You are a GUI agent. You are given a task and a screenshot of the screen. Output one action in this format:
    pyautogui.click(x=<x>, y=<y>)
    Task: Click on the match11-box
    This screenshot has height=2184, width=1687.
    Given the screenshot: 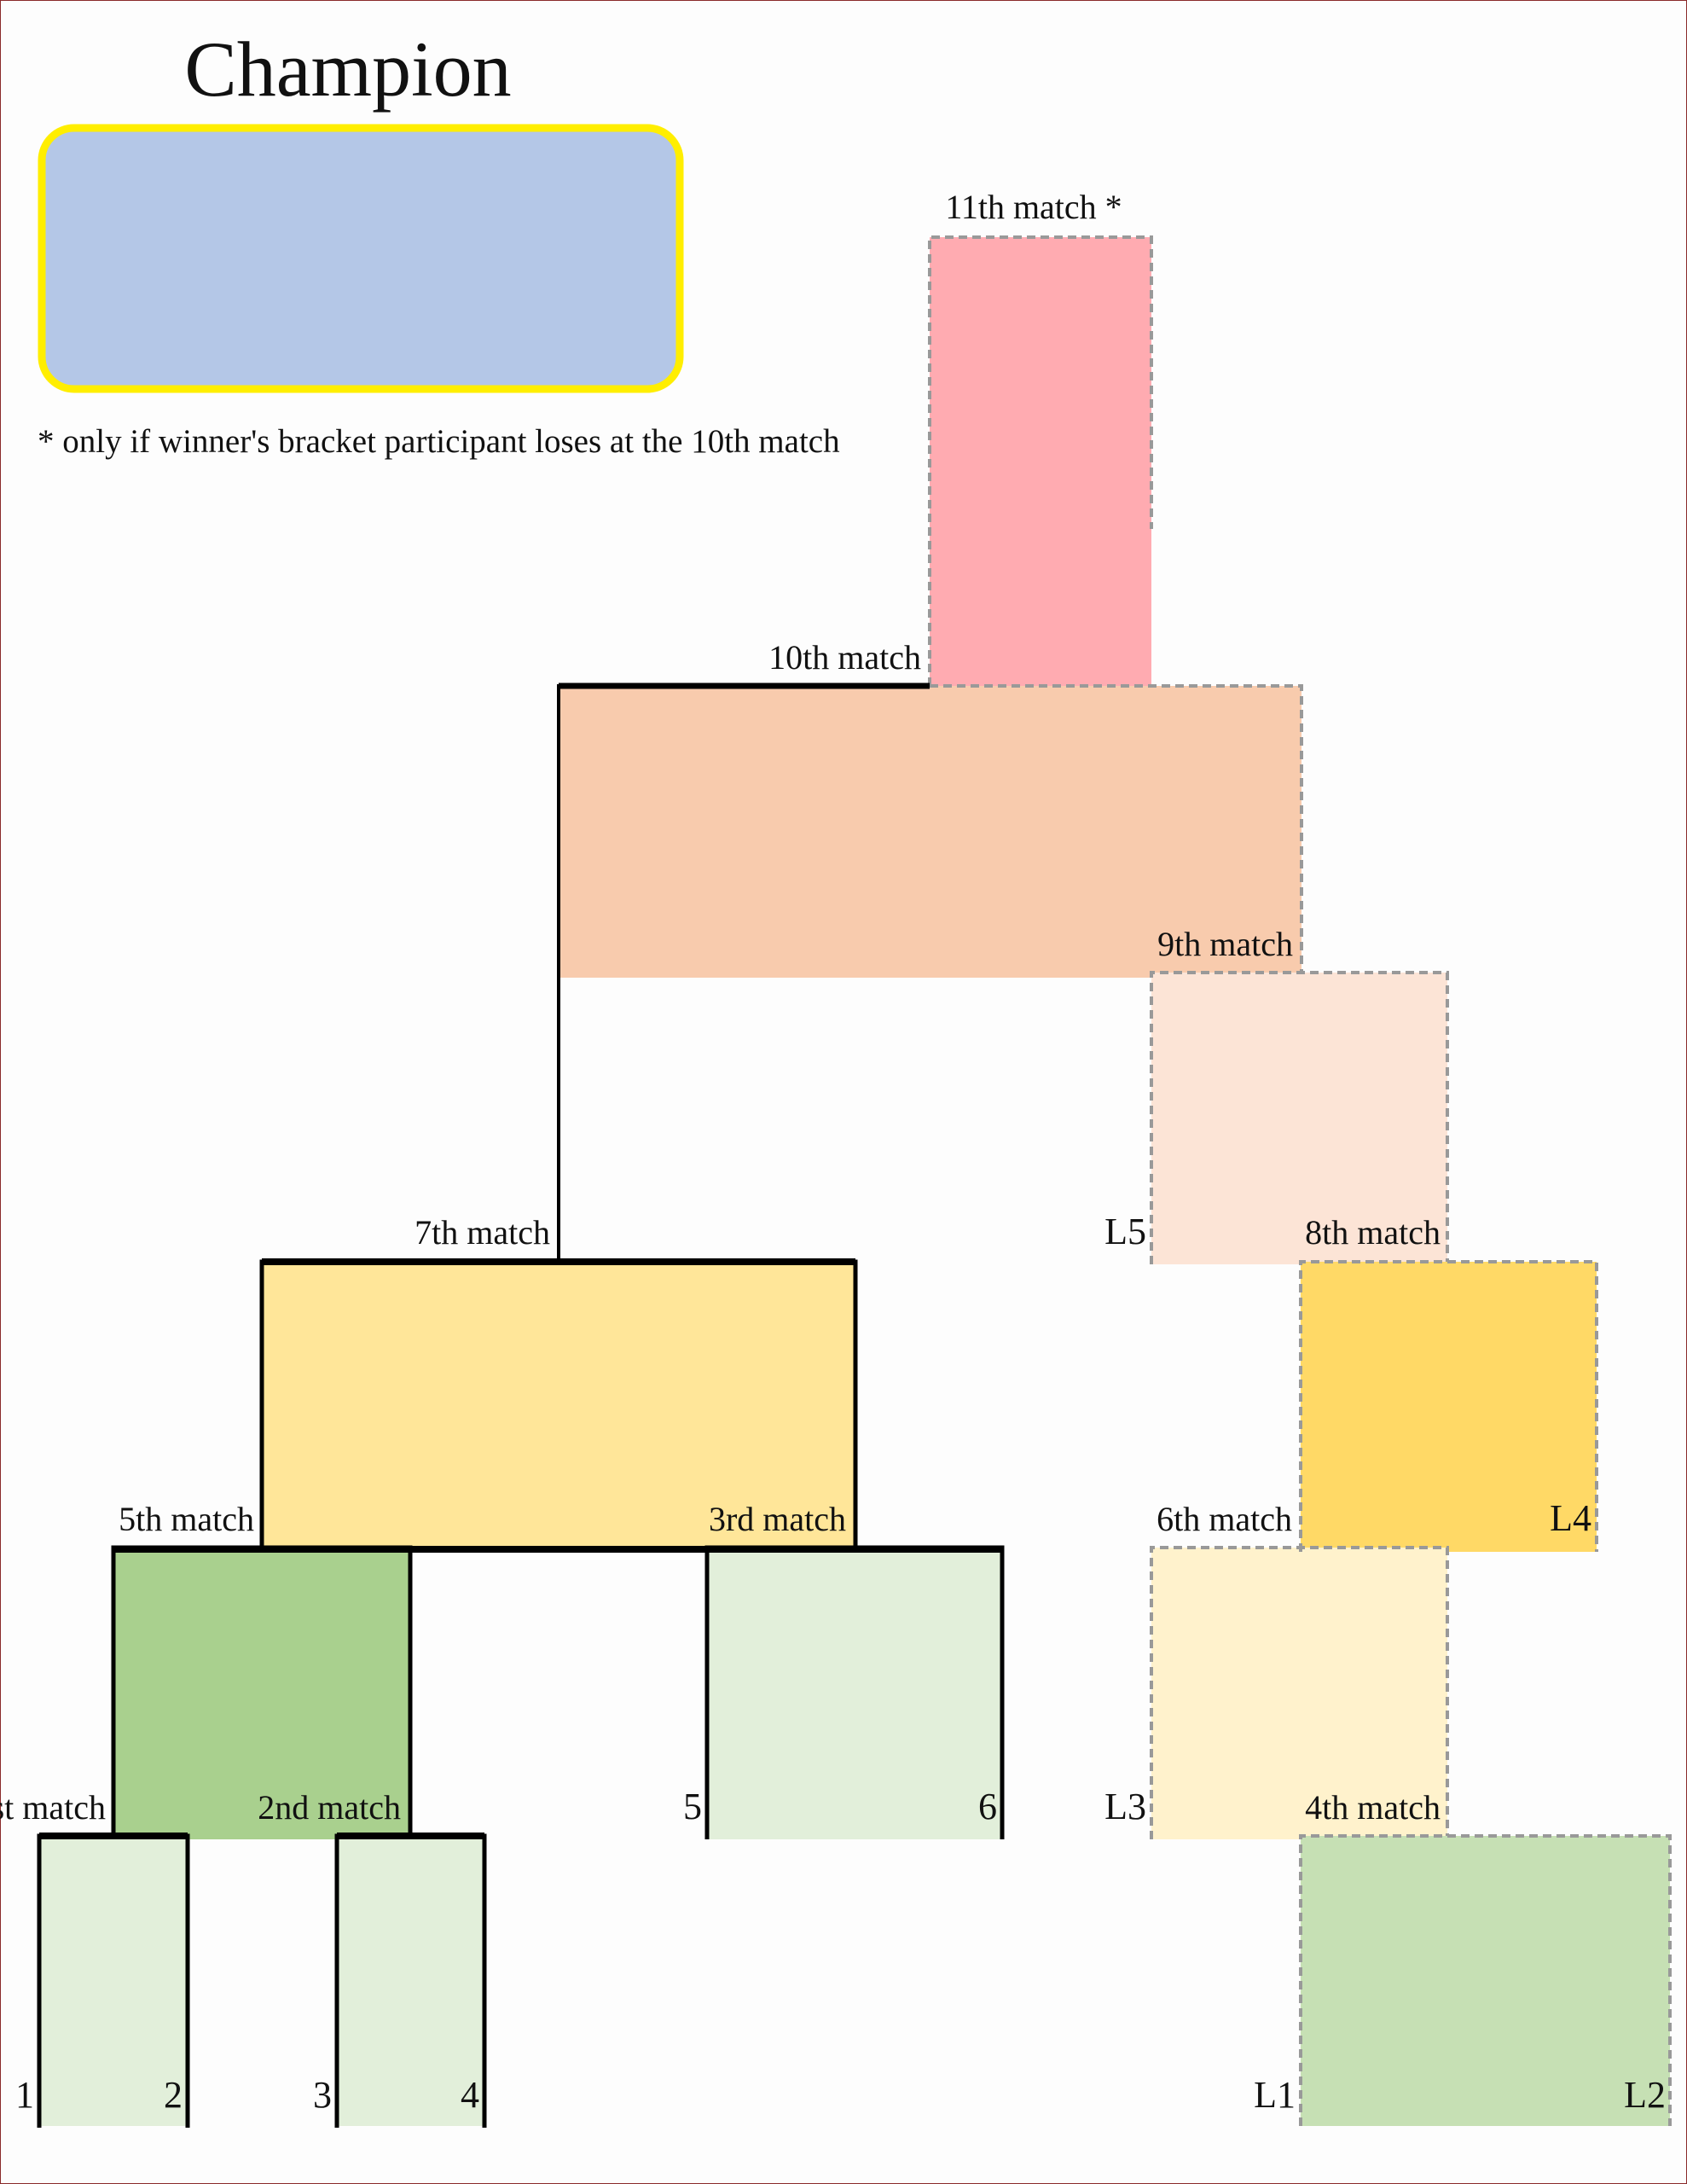 What is the action you would take?
    pyautogui.click(x=1040, y=461)
    